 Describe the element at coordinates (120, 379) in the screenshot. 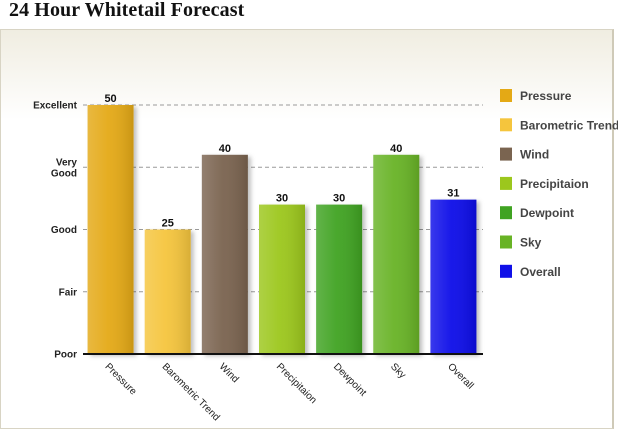

I see `x-tick-label-pressure: Pressure` at that location.